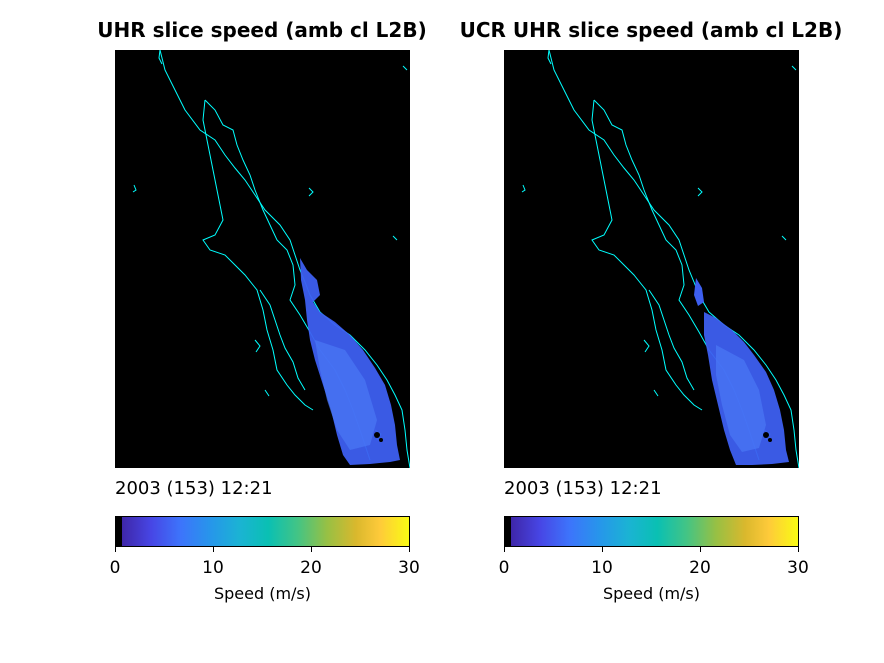  What do you see at coordinates (651, 593) in the screenshot?
I see `right-colorbar-label: Speed (m/s)` at bounding box center [651, 593].